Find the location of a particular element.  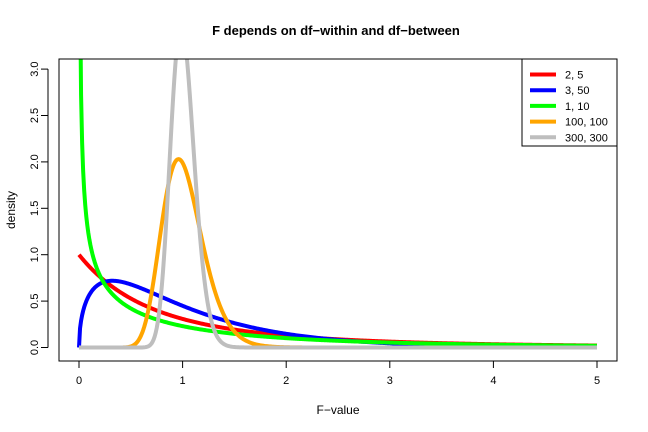

y-tick-label: 0.5 is located at coordinates (35, 300).